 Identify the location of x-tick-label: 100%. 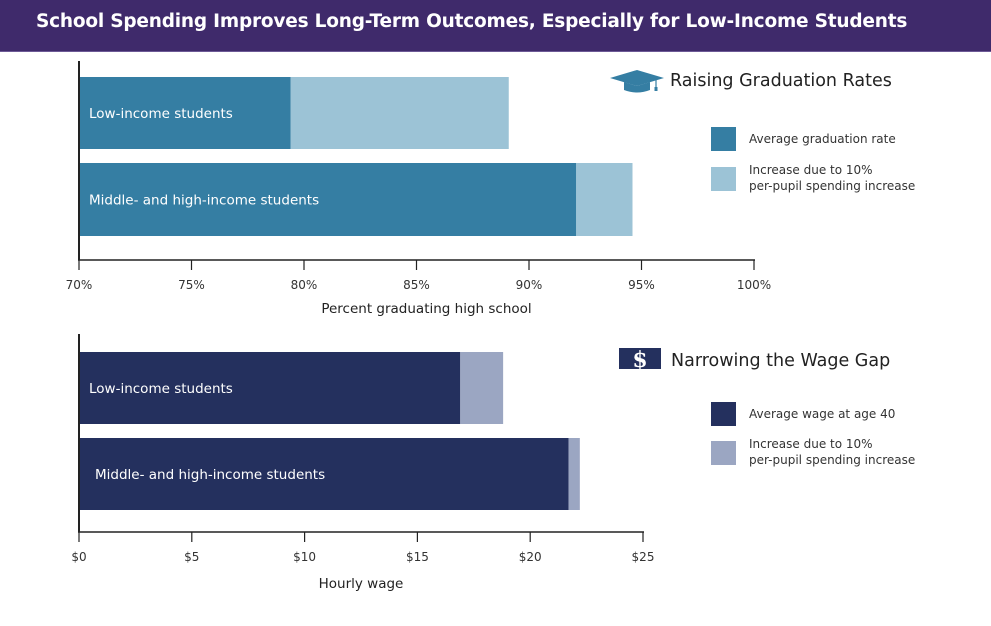
(754, 285).